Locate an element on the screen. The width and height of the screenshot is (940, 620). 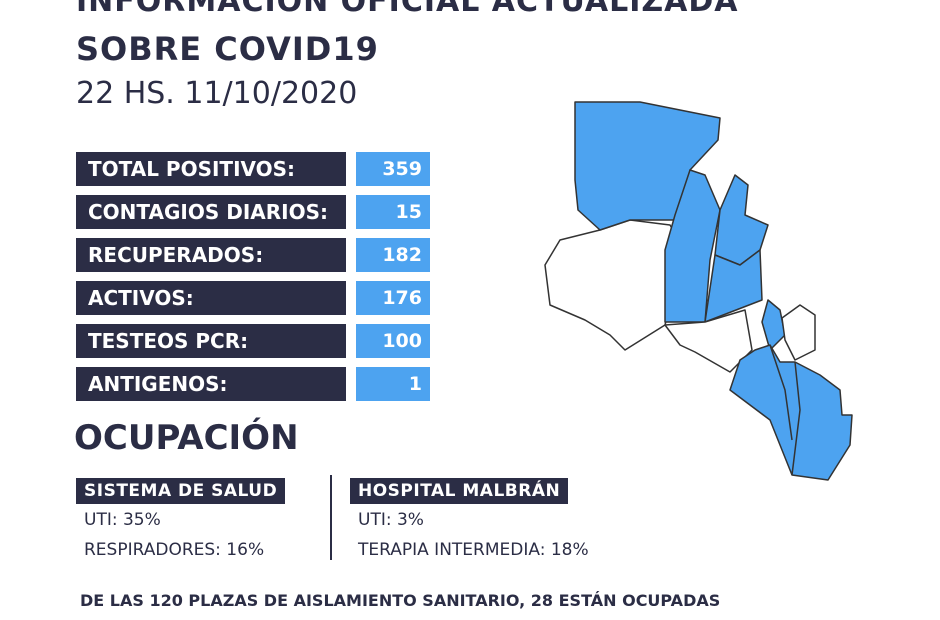
stat-value: 176 is located at coordinates (393, 298).